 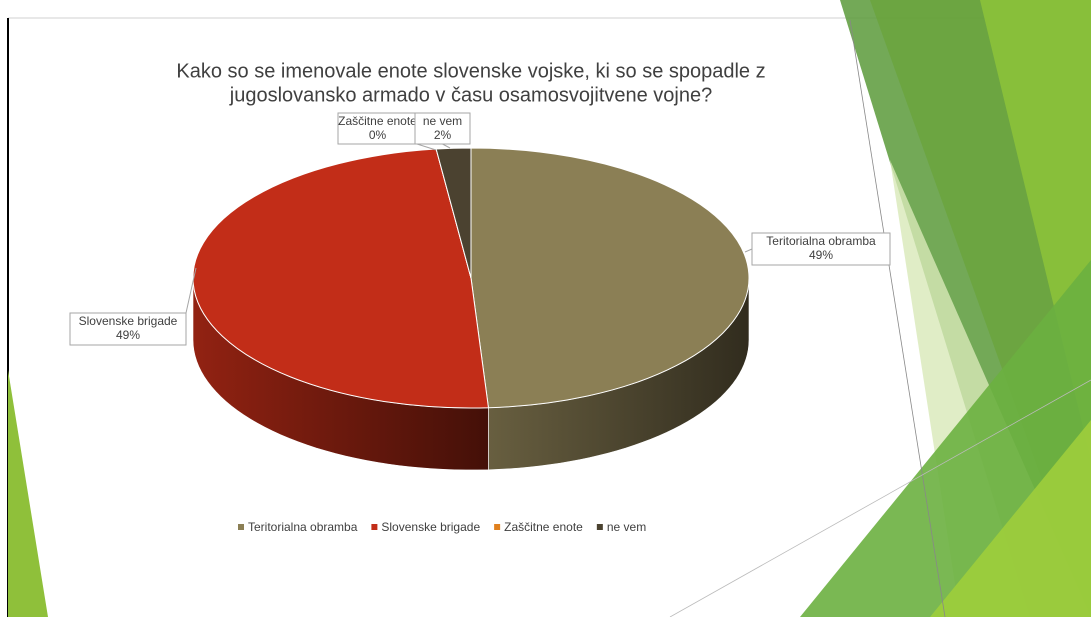 I want to click on legend-label: Teritorialna obramba, so click(x=303, y=527).